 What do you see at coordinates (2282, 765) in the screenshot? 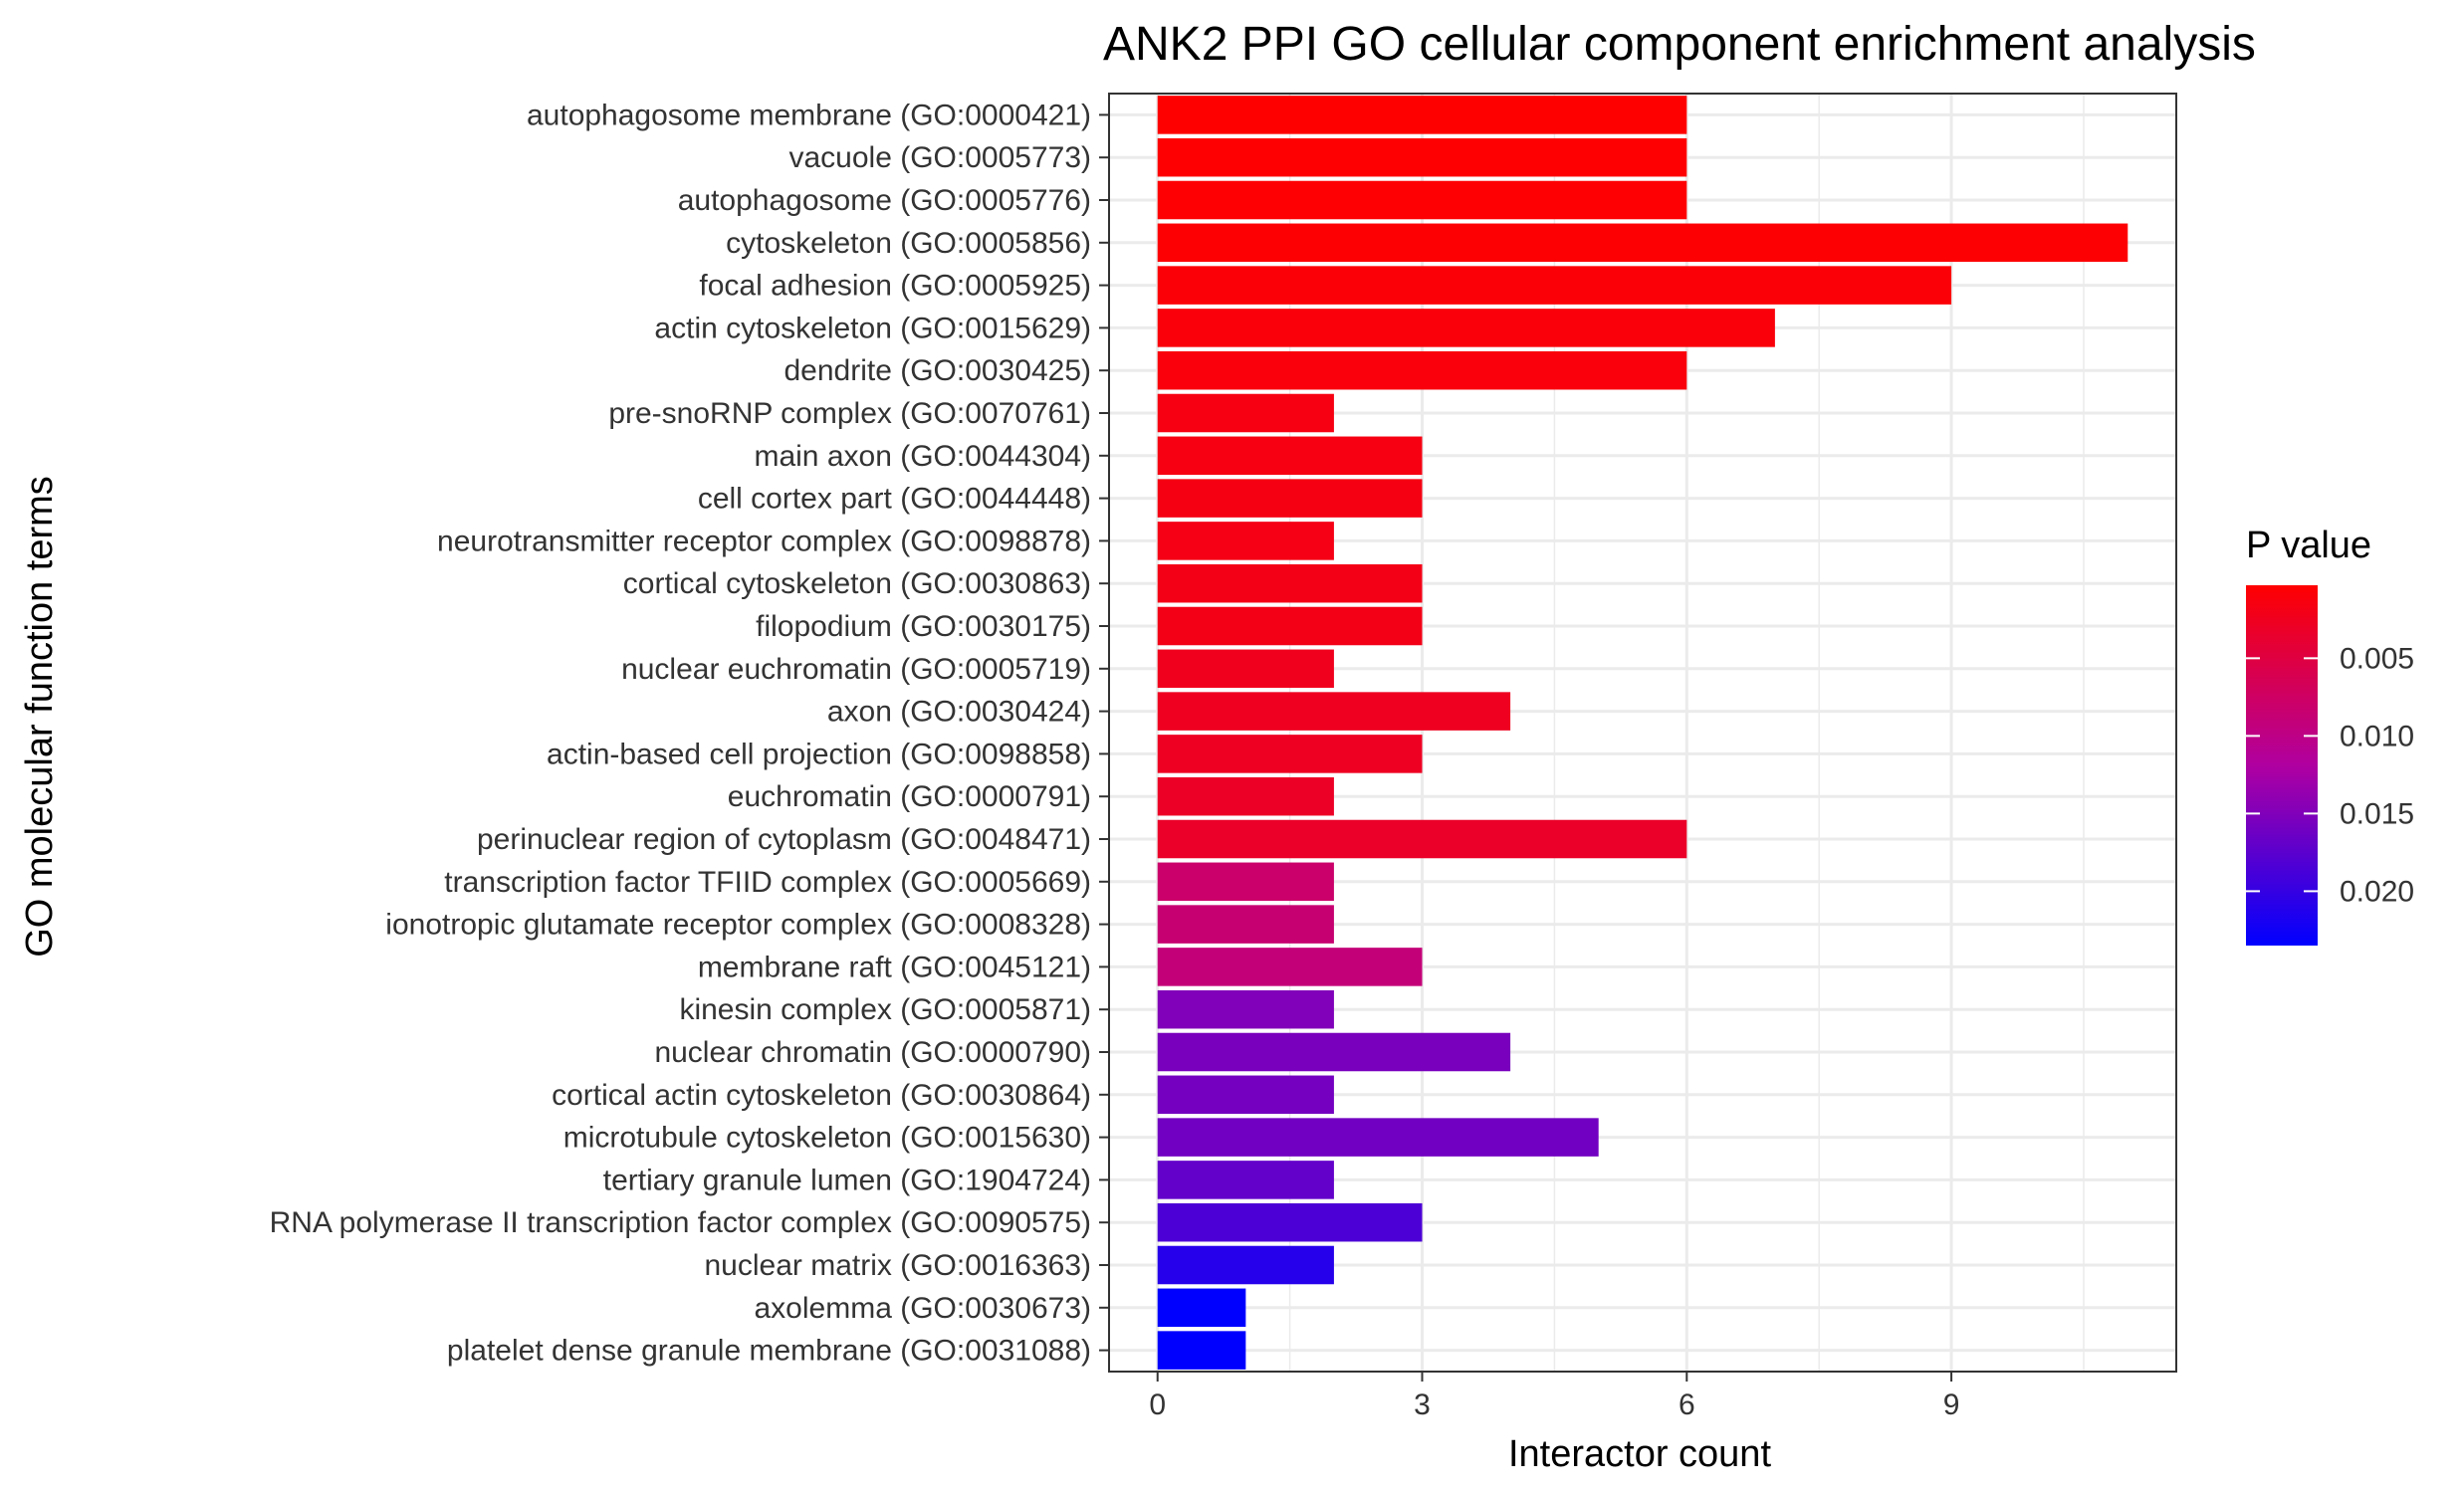
I see `legend-colorbar` at bounding box center [2282, 765].